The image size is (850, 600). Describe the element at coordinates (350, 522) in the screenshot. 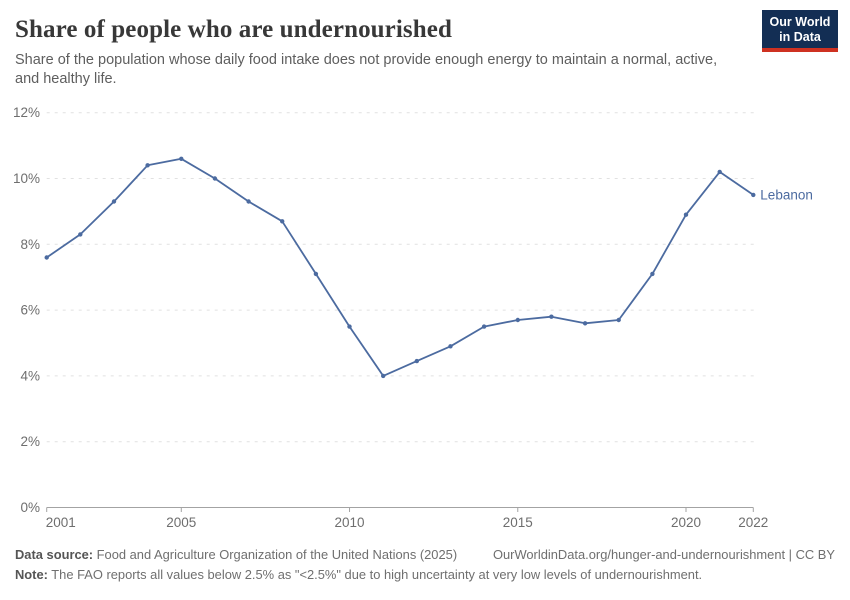

I see `x-axis-tick-label: 2010` at that location.